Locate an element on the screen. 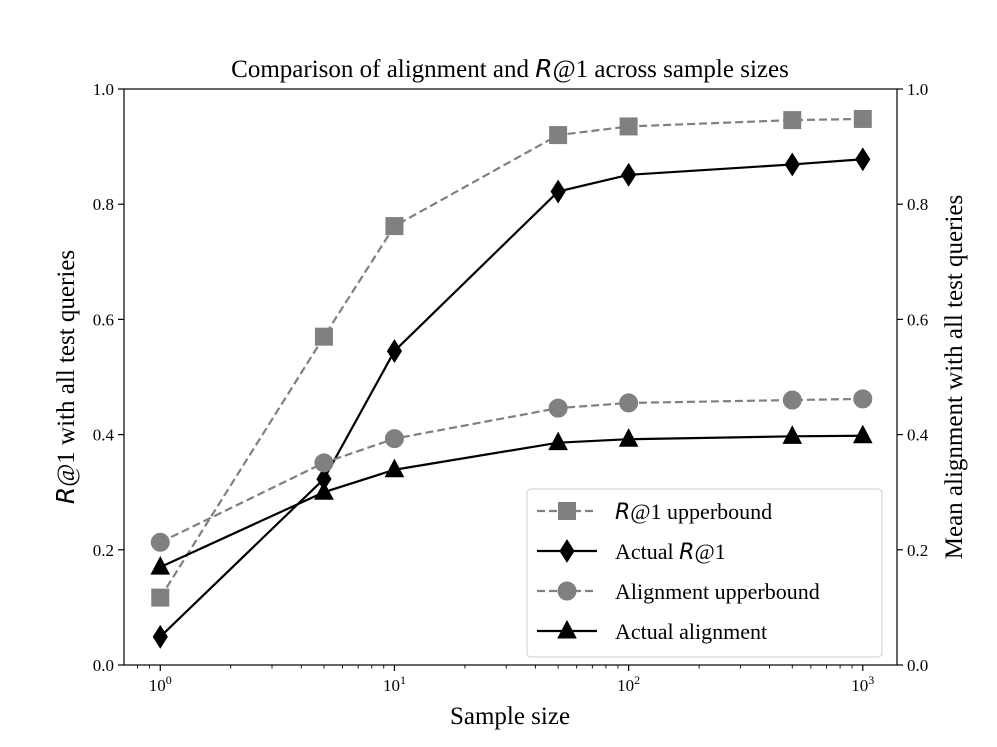  legend-item-r1_upper: R@1 upperbound is located at coordinates (654, 512).